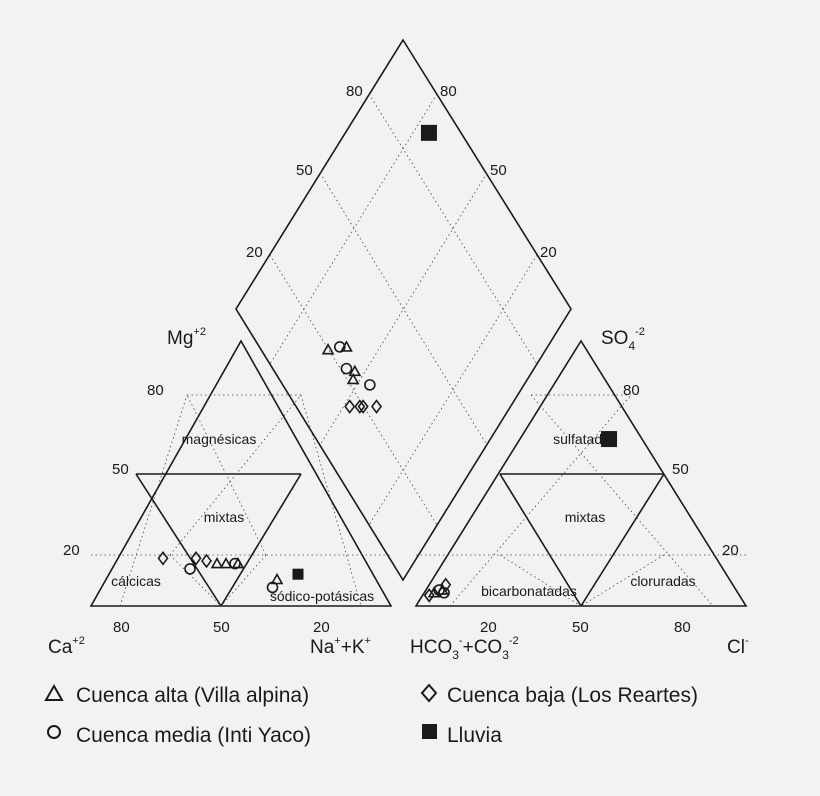  What do you see at coordinates (498, 170) in the screenshot?
I see `diamond-tick-right-50: 50` at bounding box center [498, 170].